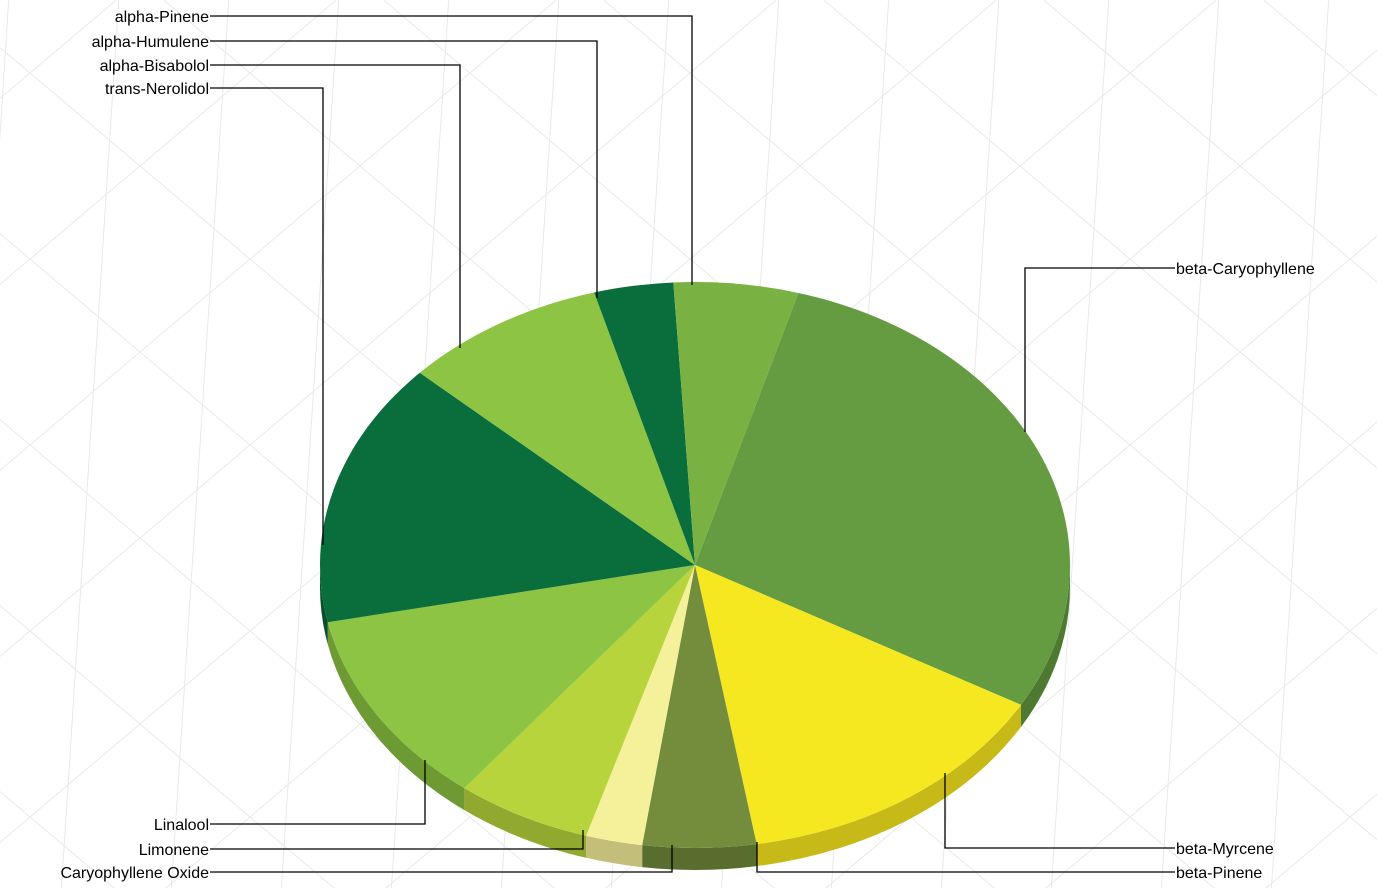 This screenshot has height=893, width=1377. I want to click on slice-beta-caryophyllene, so click(882, 498).